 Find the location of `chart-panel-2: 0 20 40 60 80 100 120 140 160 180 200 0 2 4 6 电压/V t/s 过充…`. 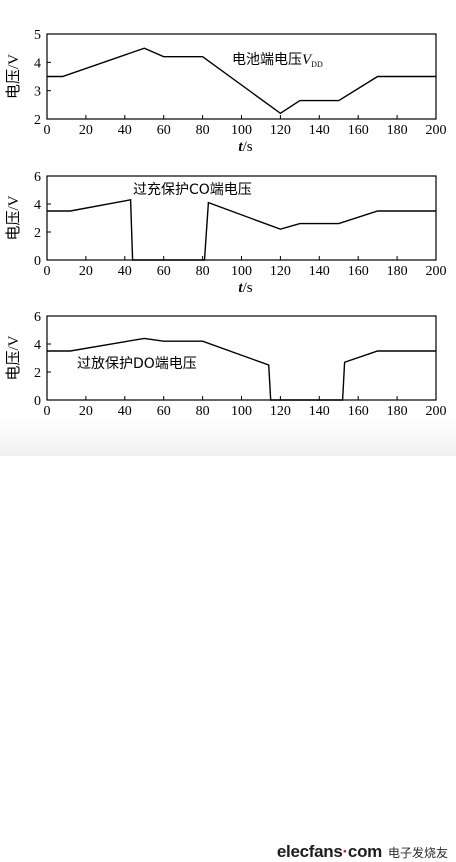

chart-panel-2: 0 20 40 60 80 100 120 140 160 180 200 0 2 4 6 电压/V t/s 过充… is located at coordinates (226, 233).